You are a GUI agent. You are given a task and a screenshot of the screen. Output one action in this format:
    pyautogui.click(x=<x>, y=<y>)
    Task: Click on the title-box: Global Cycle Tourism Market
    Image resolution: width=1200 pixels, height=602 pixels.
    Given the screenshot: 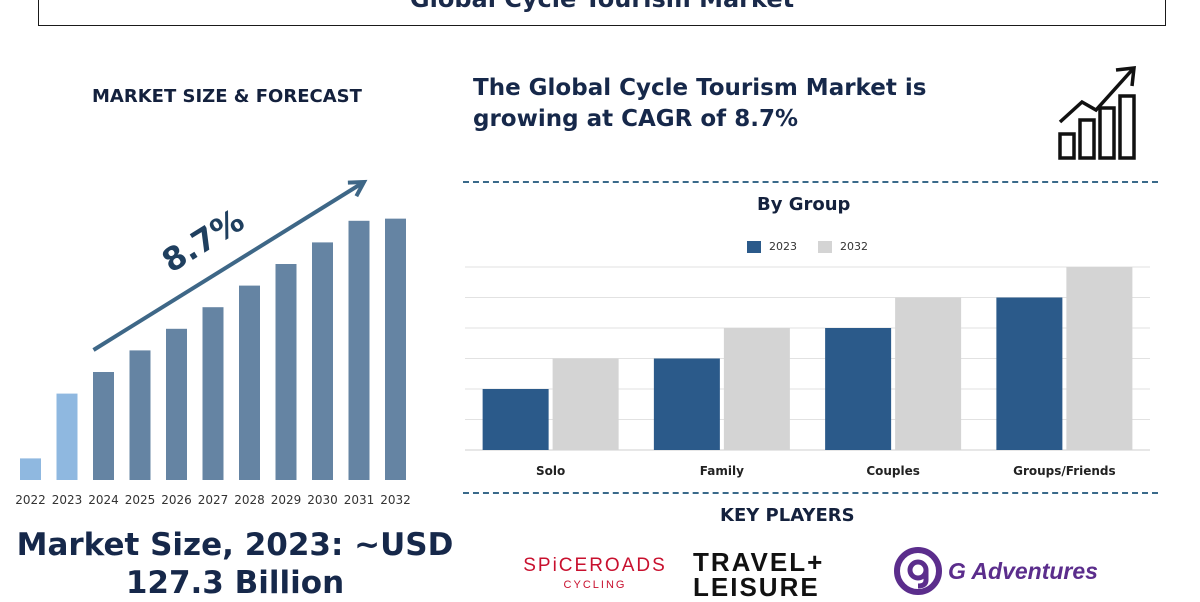 What is the action you would take?
    pyautogui.click(x=602, y=13)
    